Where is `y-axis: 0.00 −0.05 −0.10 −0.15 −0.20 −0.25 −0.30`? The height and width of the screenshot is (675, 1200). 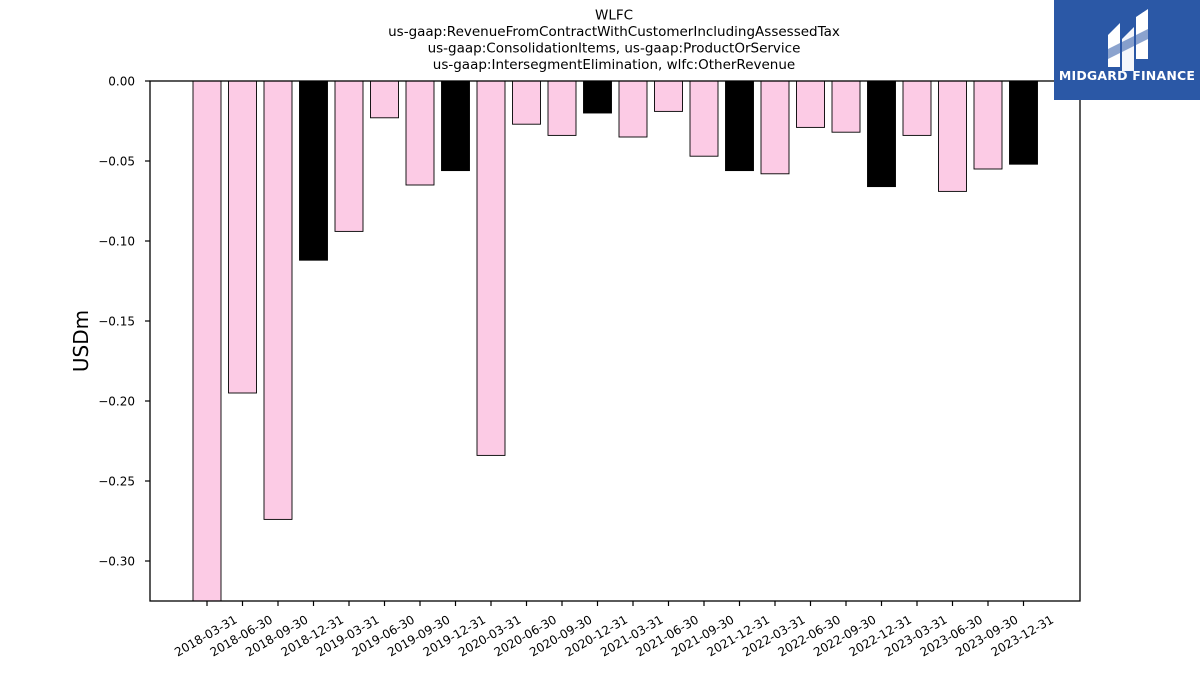
y-axis: 0.00 −0.05 −0.10 −0.15 −0.20 −0.25 −0.30 is located at coordinates (124, 322).